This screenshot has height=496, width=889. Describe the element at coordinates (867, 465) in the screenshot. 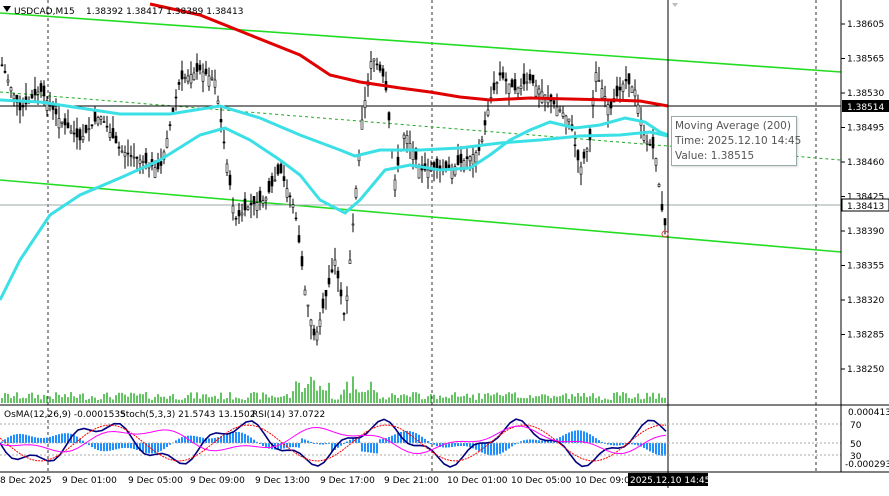

I see `sub-axis-bottom: -0.000293` at that location.